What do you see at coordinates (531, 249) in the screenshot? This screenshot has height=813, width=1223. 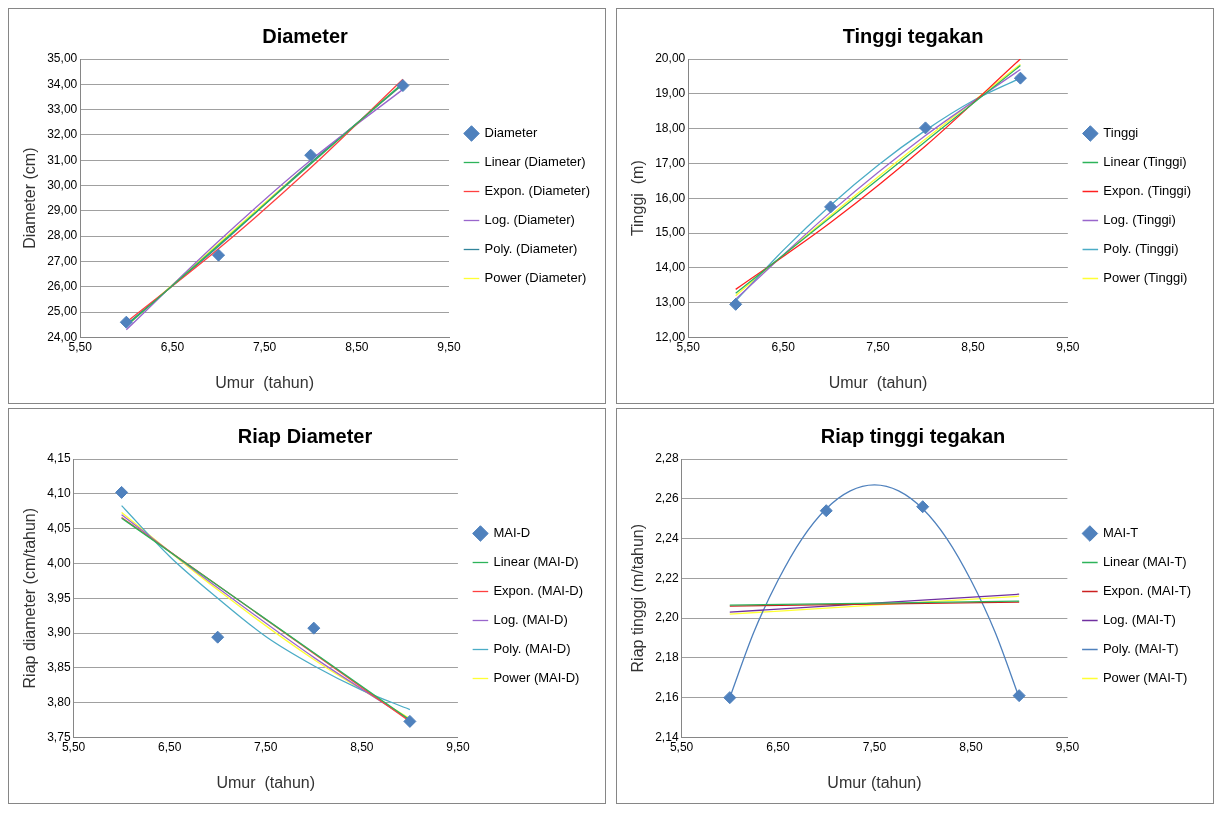 I see `legend-label: Poly. (Diameter)` at bounding box center [531, 249].